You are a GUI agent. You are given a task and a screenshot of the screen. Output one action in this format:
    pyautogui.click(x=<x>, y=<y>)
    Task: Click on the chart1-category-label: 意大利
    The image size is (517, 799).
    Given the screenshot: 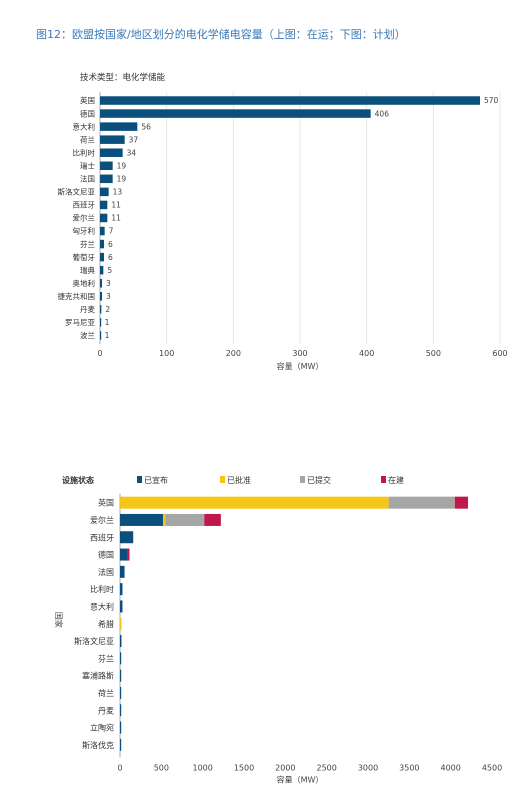 What is the action you would take?
    pyautogui.click(x=84, y=126)
    